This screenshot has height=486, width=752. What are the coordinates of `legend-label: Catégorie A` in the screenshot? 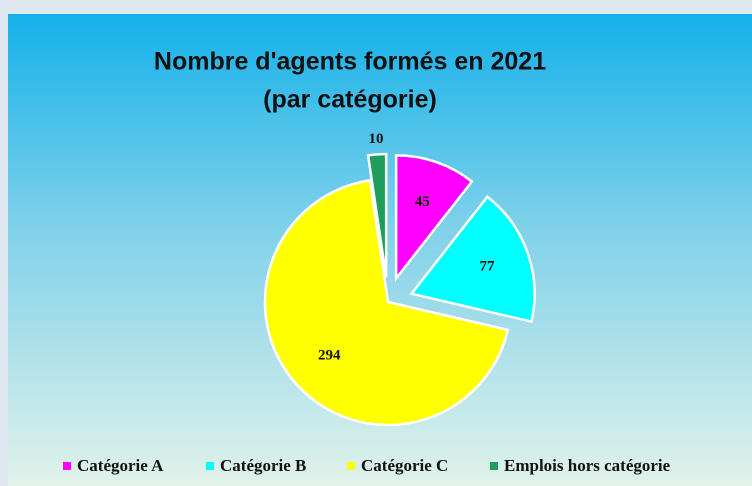 It's located at (120, 465).